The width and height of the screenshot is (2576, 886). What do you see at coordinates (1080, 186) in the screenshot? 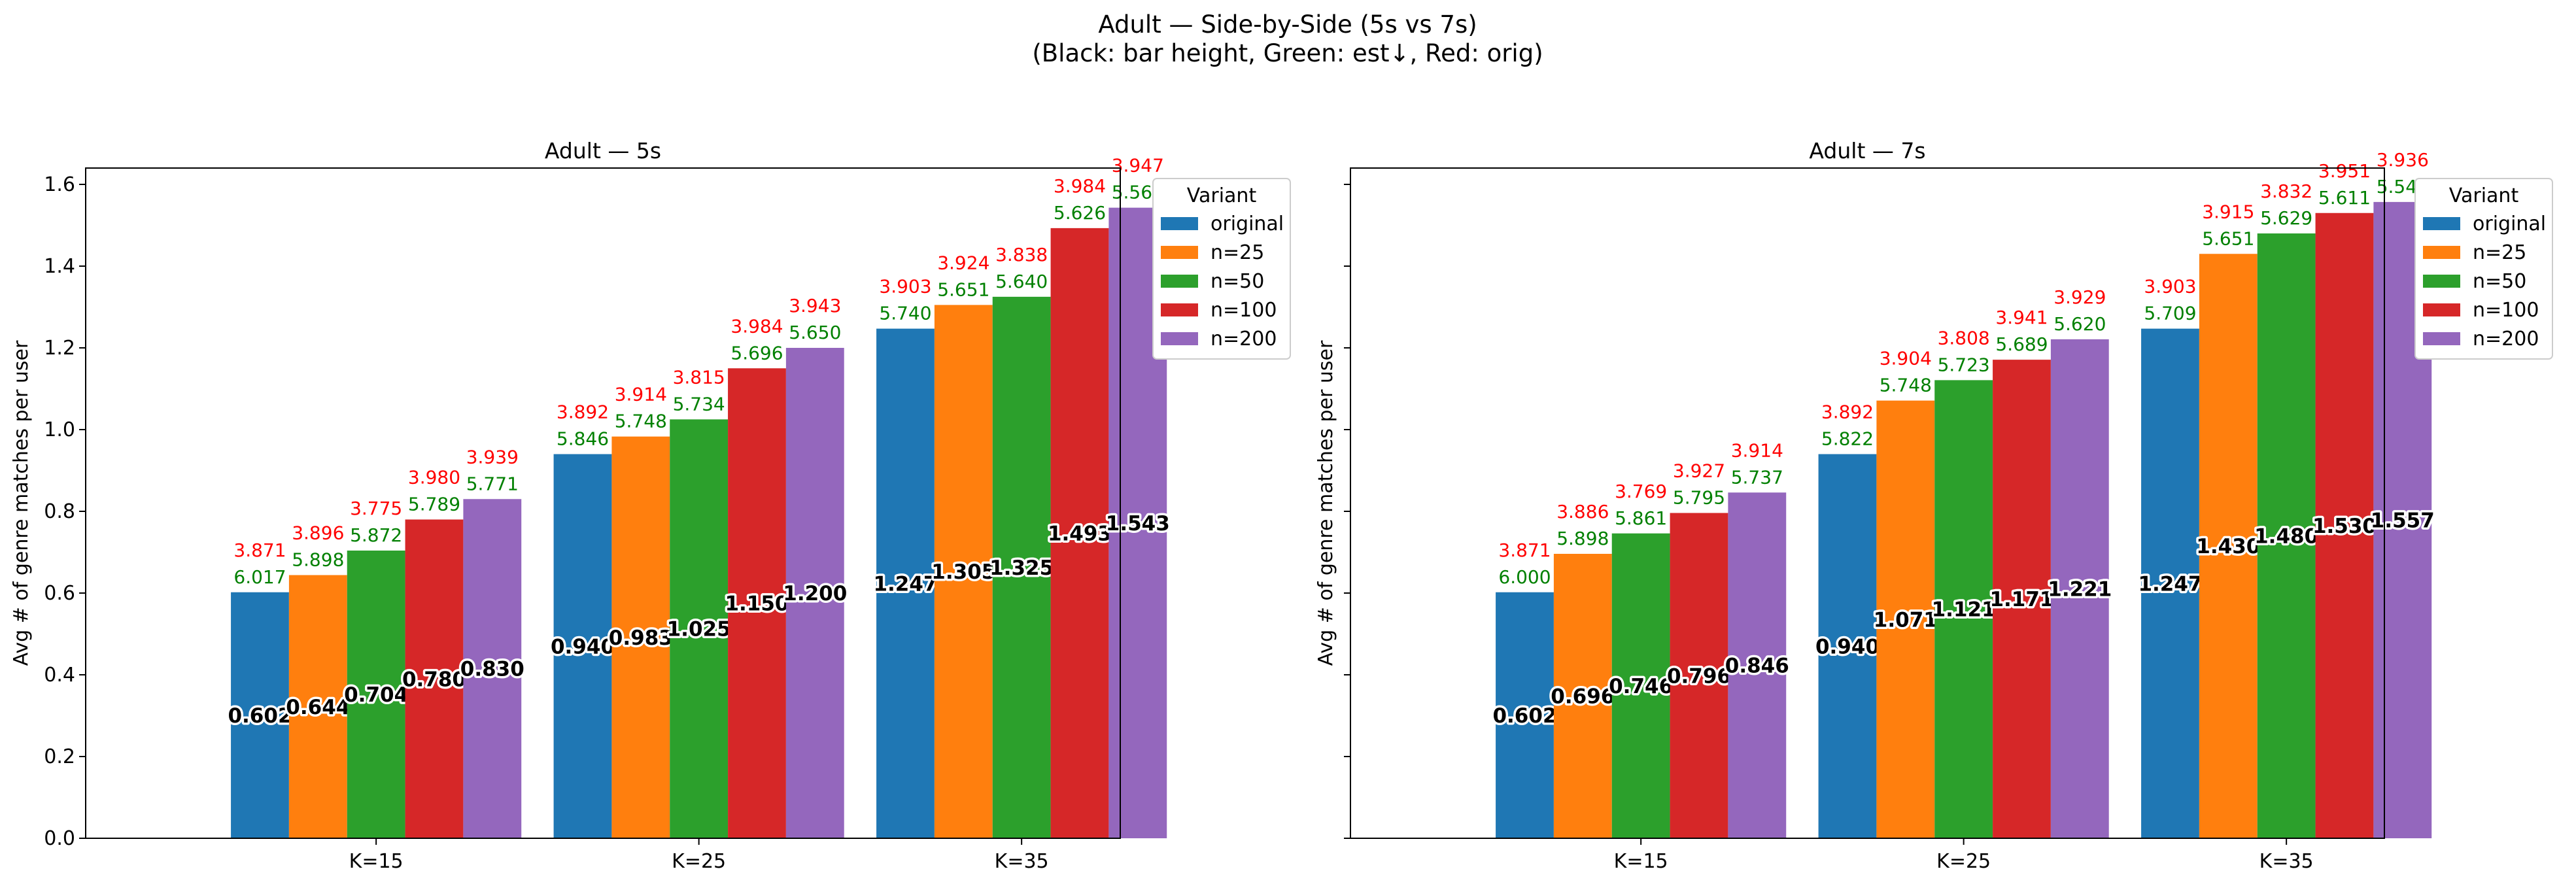
I see `orig-label-n-100-k-35-5s: 3.984` at bounding box center [1080, 186].